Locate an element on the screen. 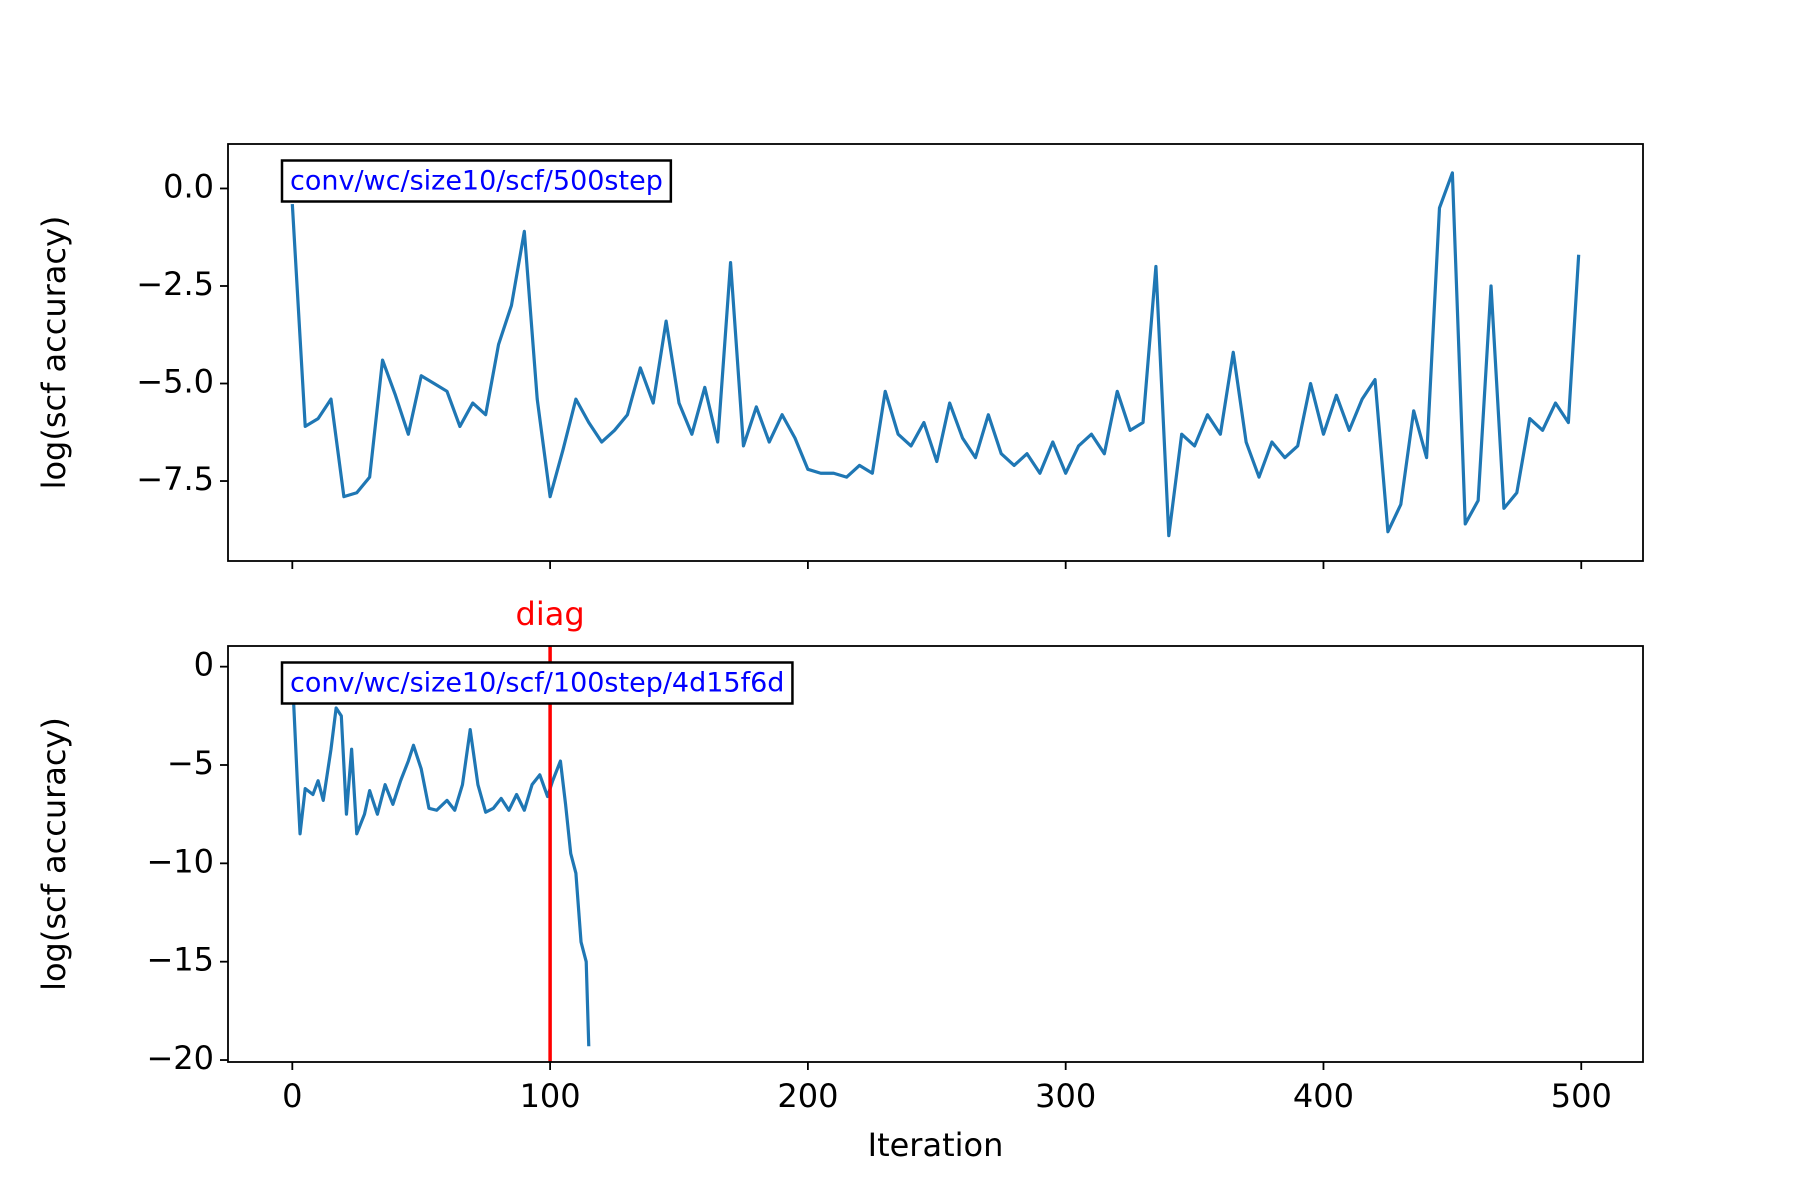  y-tick-label: −7.5 is located at coordinates (175, 479).